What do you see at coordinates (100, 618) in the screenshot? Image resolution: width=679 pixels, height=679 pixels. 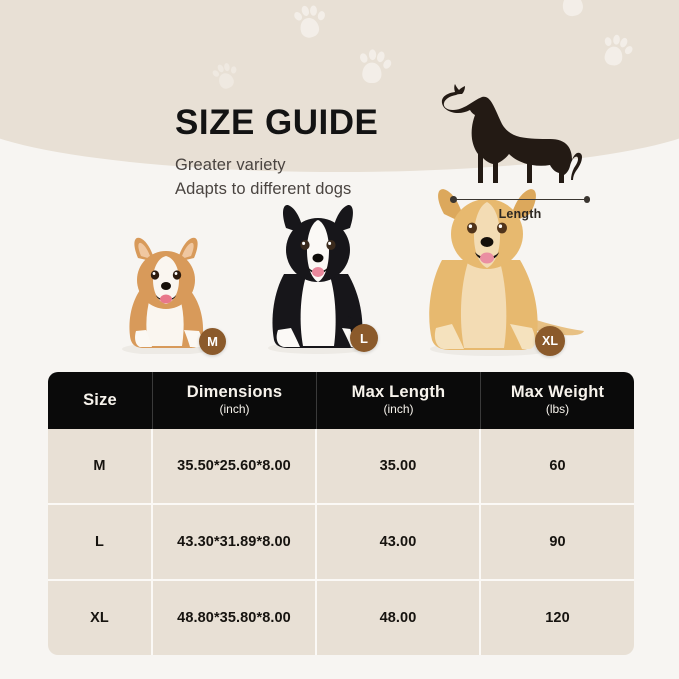 I see `cell-size: XL` at bounding box center [100, 618].